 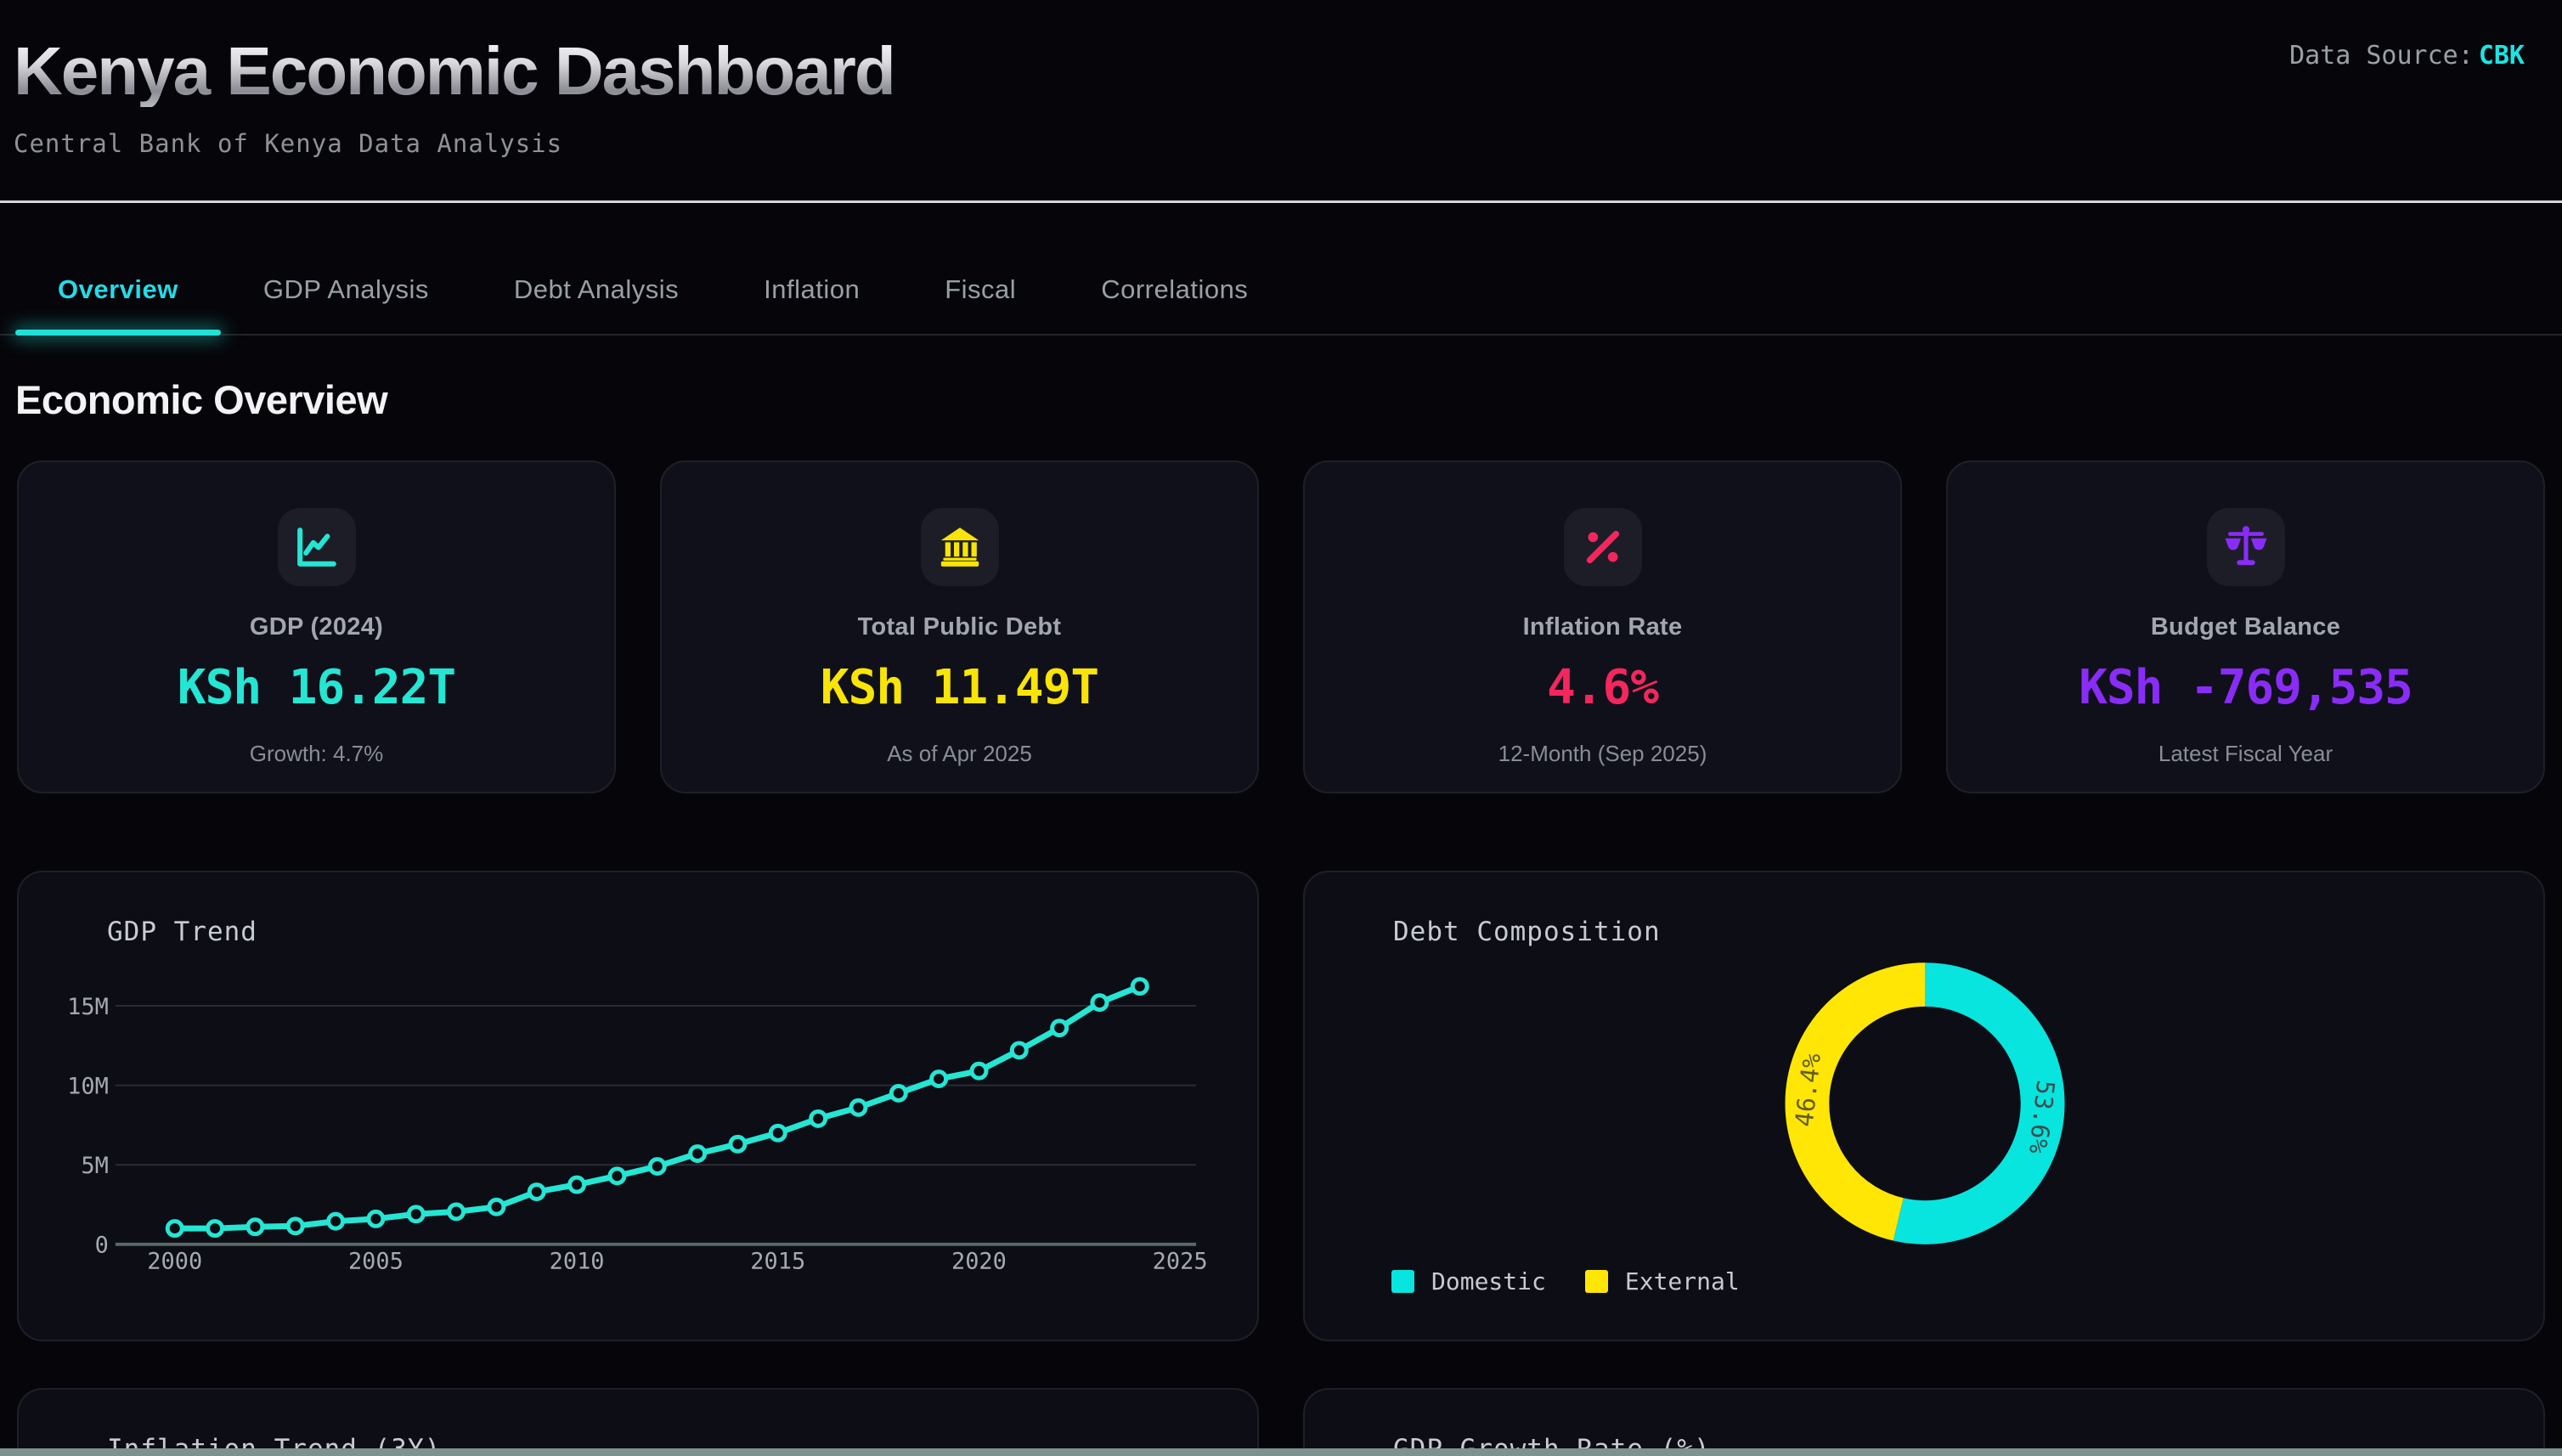 What do you see at coordinates (596, 289) in the screenshot?
I see `tab-debt-analysis: Debt Analysis` at bounding box center [596, 289].